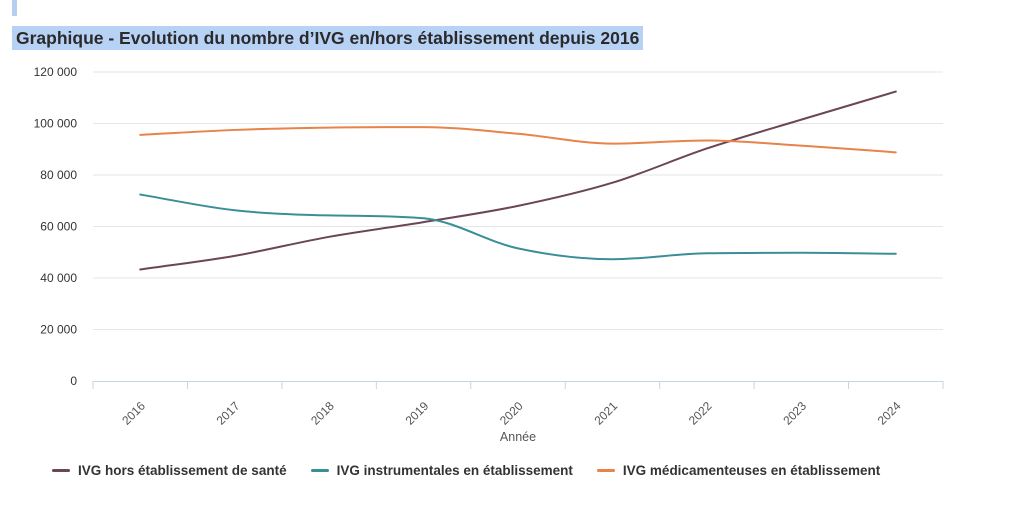 The width and height of the screenshot is (1024, 511). I want to click on x-tick-label: 2021, so click(605, 413).